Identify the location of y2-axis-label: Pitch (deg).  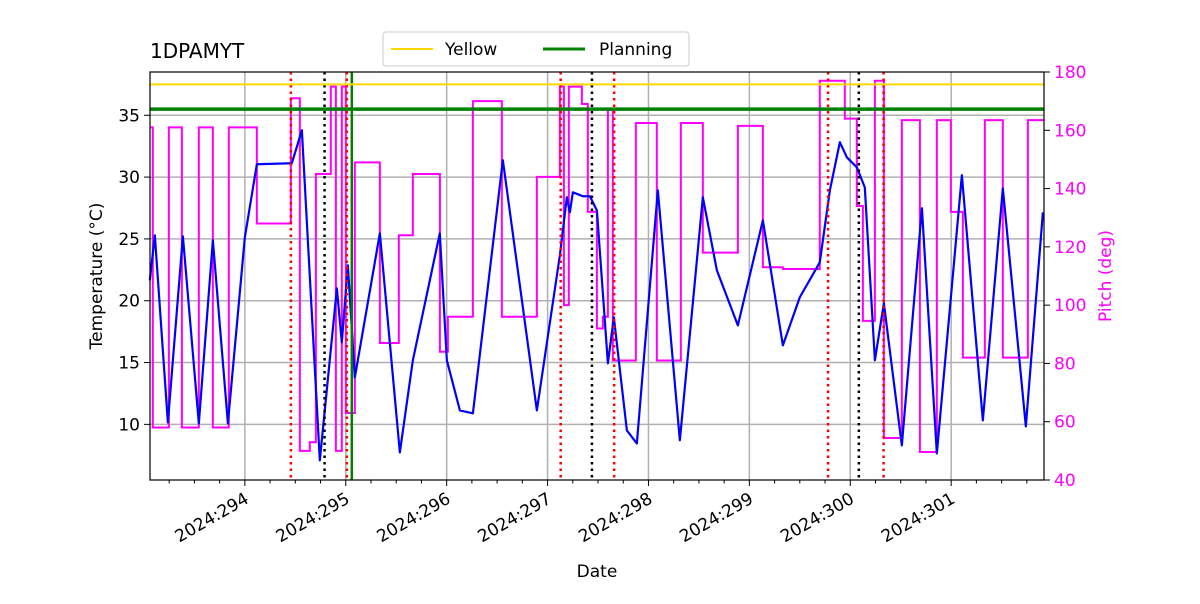
(1106, 276).